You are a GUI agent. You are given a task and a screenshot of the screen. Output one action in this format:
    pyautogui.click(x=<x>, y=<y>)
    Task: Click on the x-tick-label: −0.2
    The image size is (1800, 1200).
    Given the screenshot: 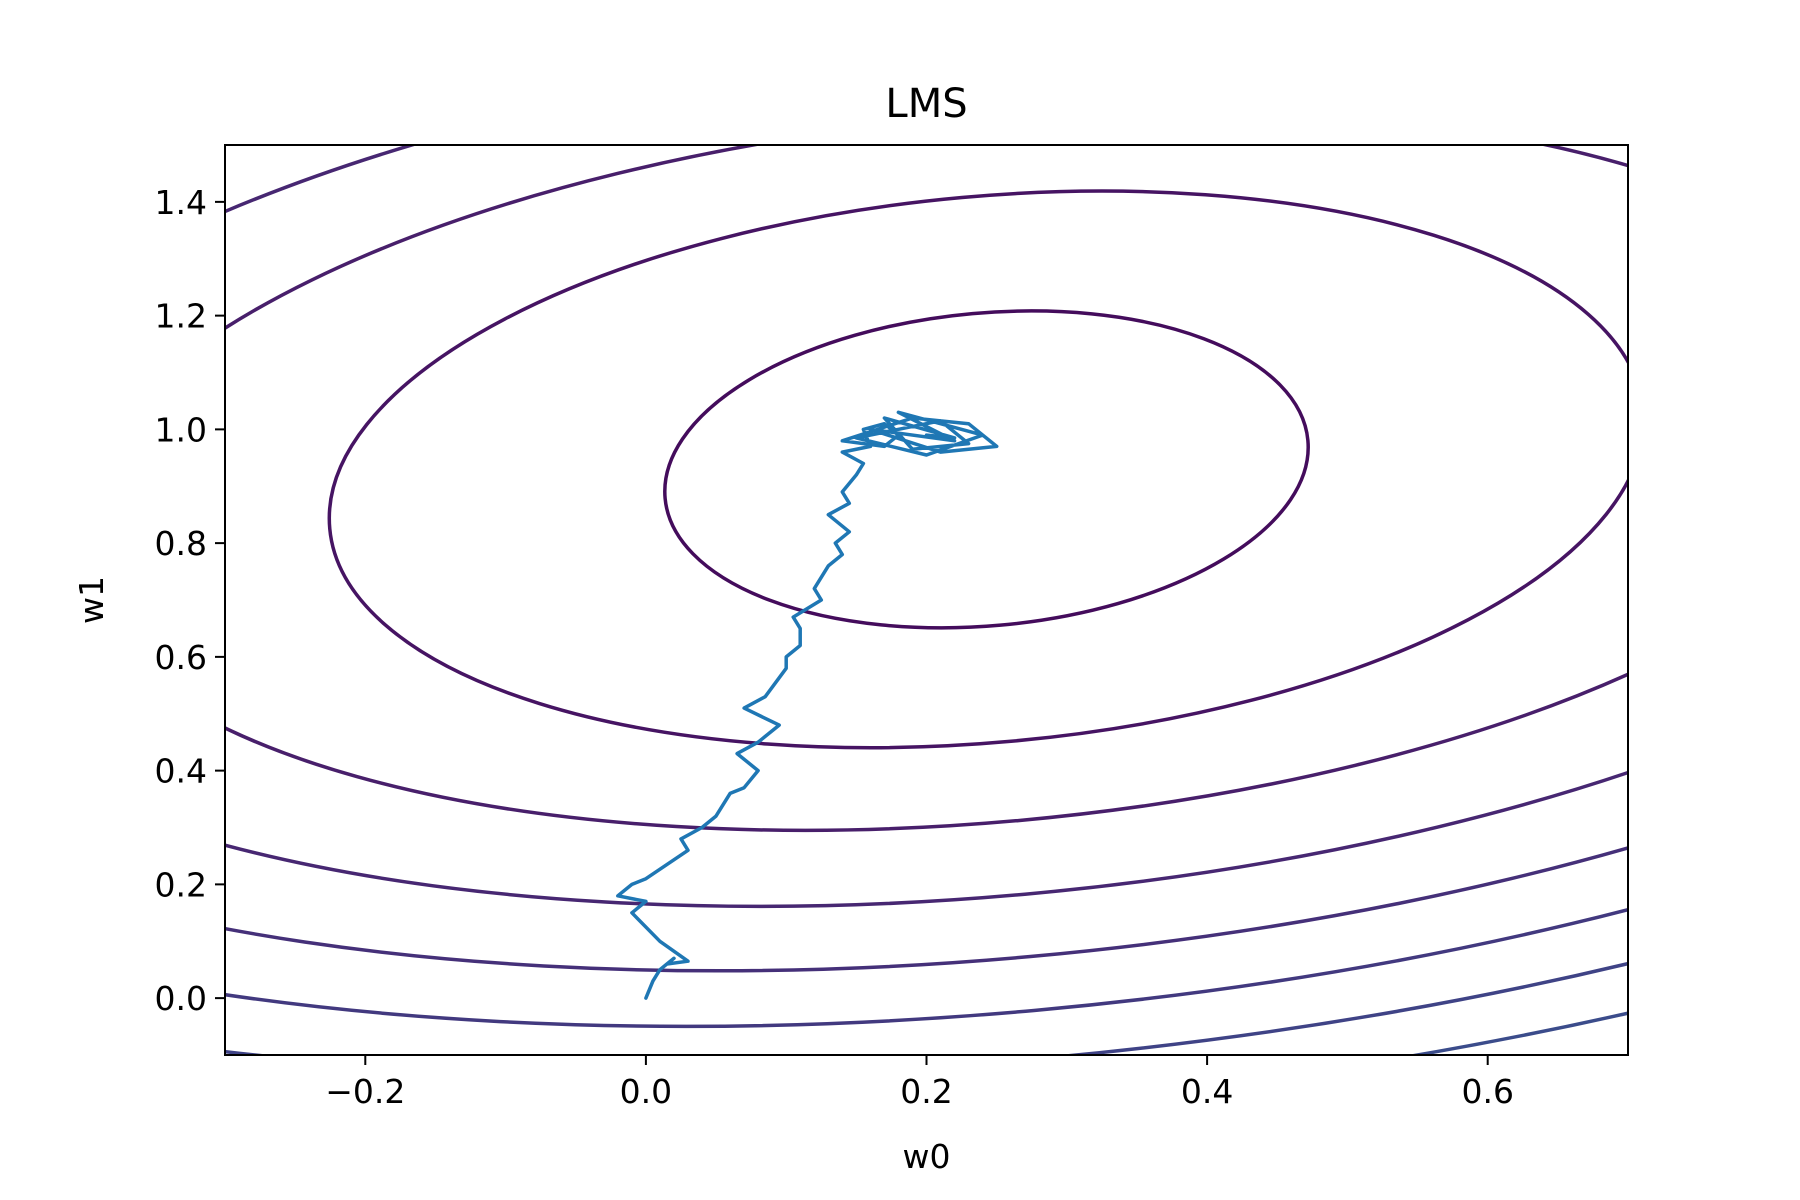 What is the action you would take?
    pyautogui.click(x=365, y=1091)
    